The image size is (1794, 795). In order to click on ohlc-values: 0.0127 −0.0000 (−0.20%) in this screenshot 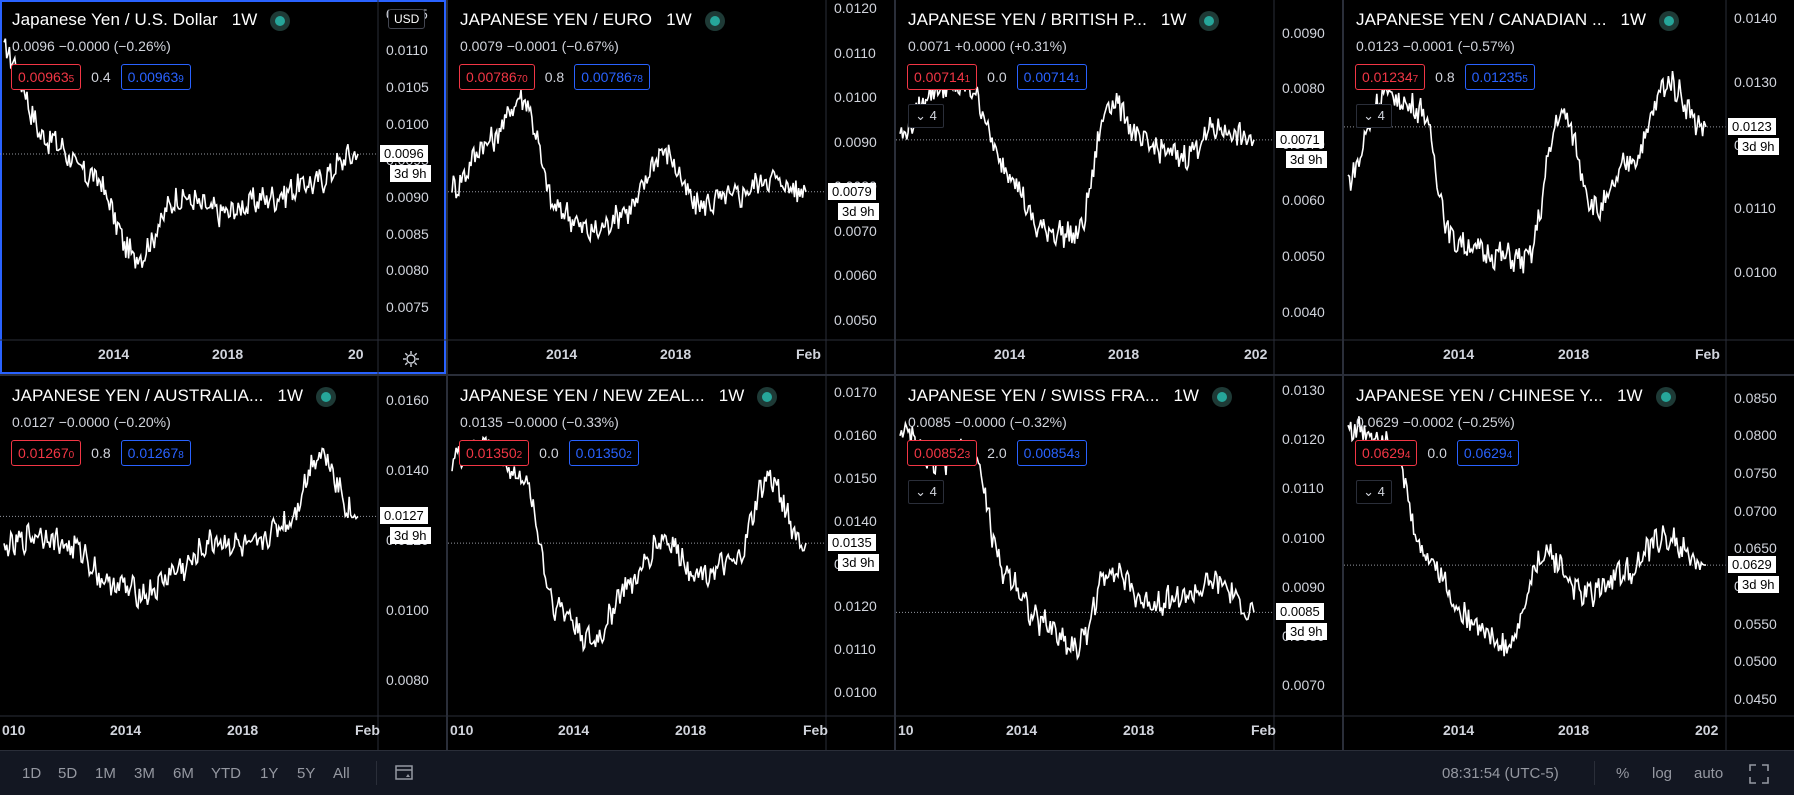, I will do `click(91, 422)`.